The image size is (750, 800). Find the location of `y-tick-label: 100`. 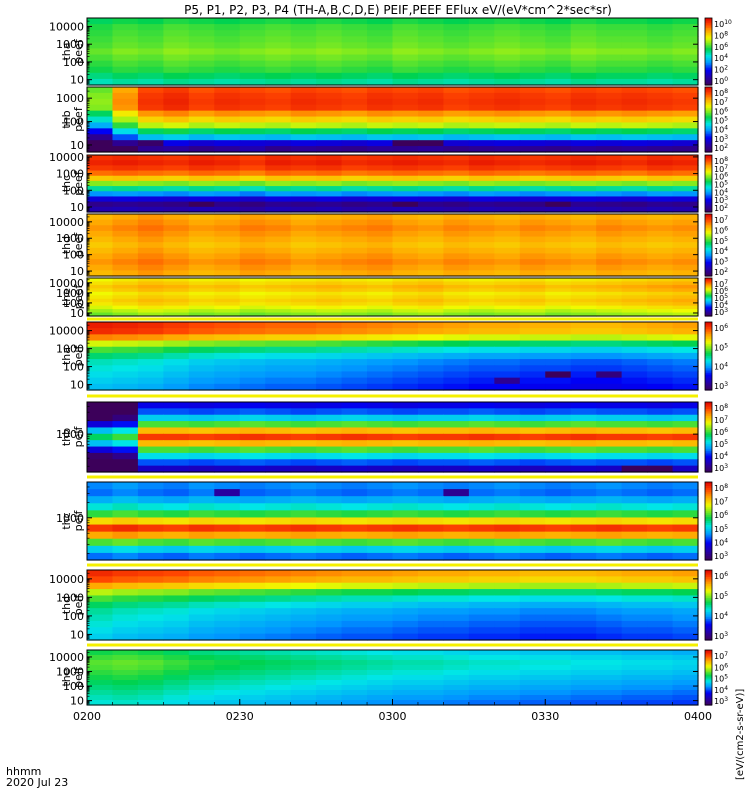

y-tick-label: 100 is located at coordinates (73, 62).